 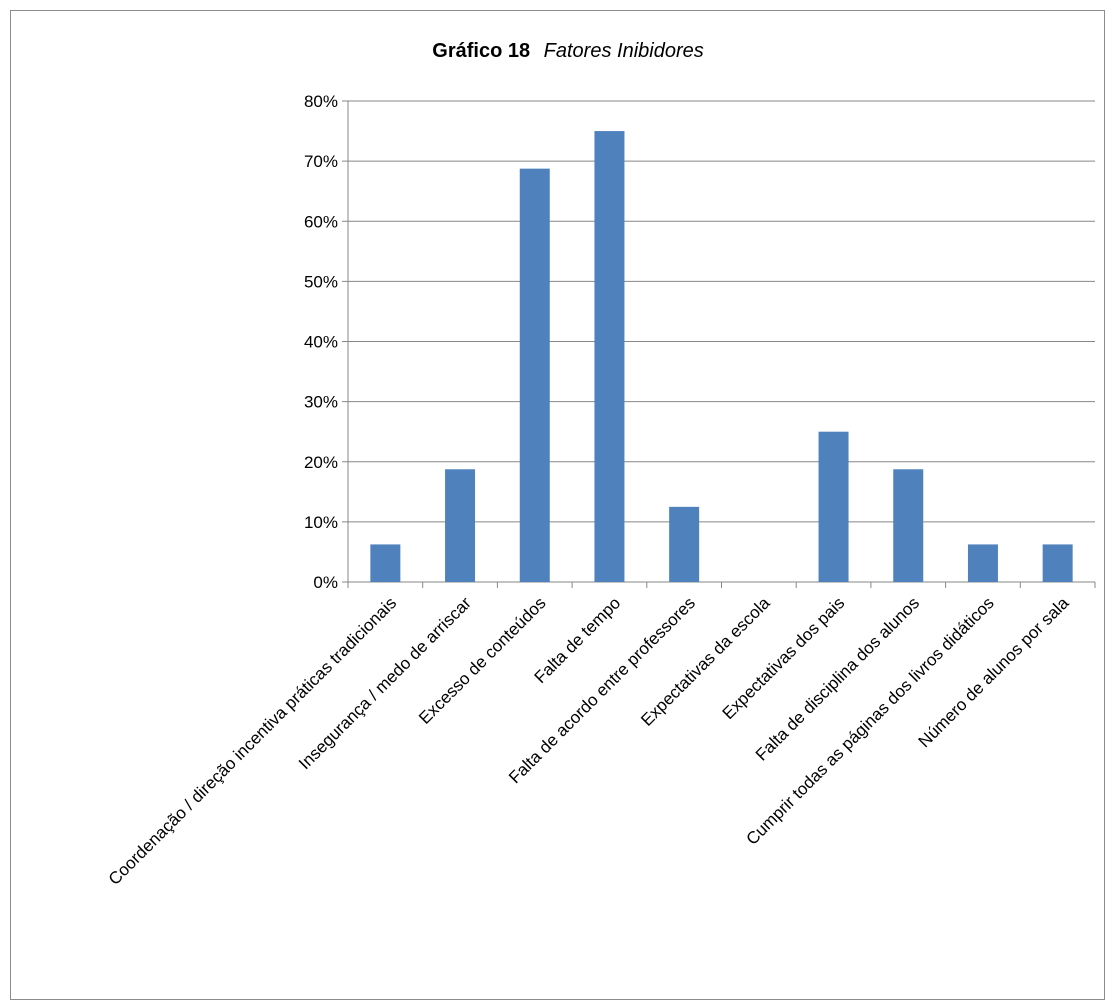 What do you see at coordinates (325, 582) in the screenshot?
I see `y-tick-label: 0%` at bounding box center [325, 582].